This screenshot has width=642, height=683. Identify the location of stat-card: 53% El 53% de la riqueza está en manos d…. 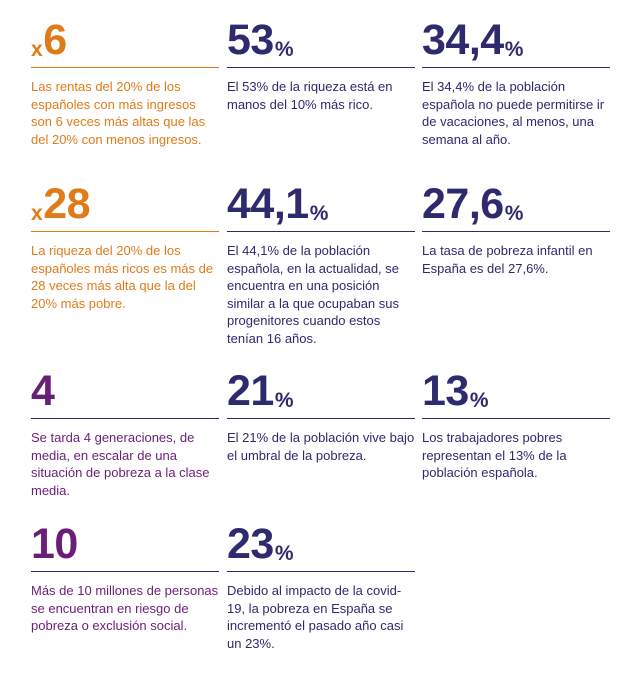
(321, 65).